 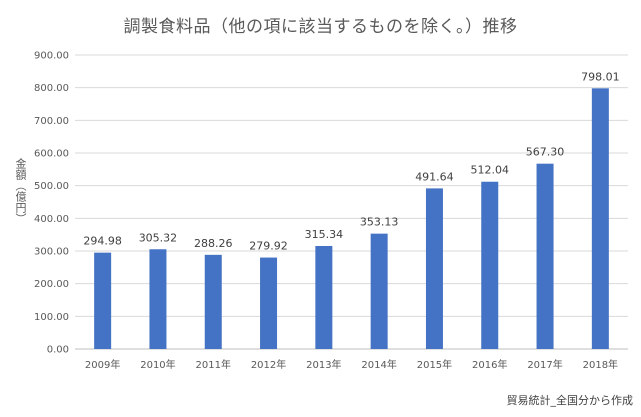 What do you see at coordinates (20, 191) in the screenshot?
I see `y-axis-label: 金額（億円）` at bounding box center [20, 191].